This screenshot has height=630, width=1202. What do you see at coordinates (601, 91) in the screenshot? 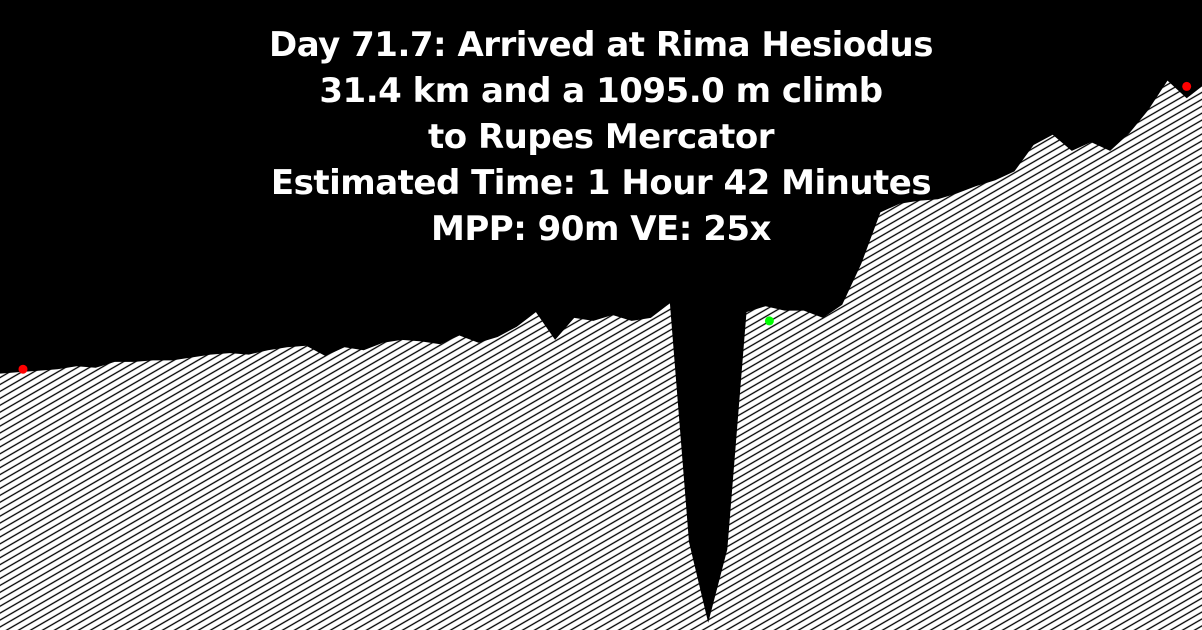
I see `caption-distance-climb: 31.4 km and a 1095.0 m climb` at bounding box center [601, 91].